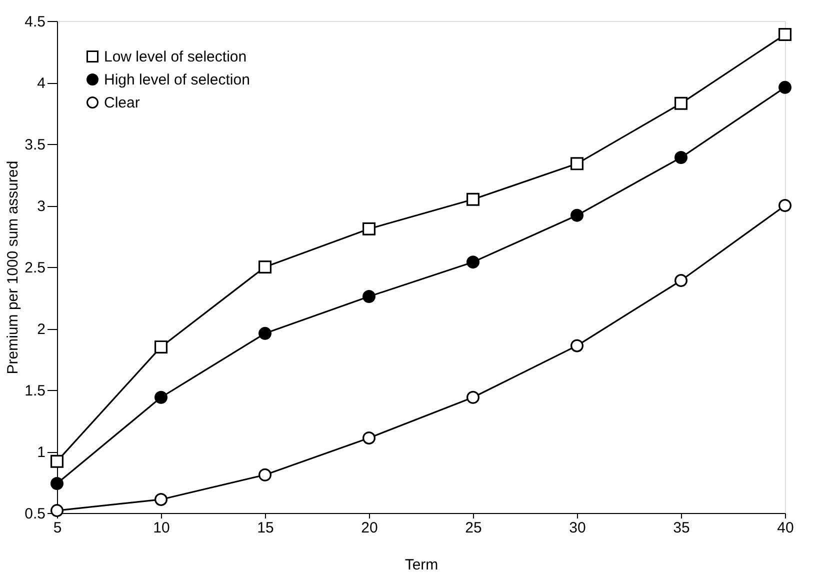 The width and height of the screenshot is (829, 581). Describe the element at coordinates (785, 528) in the screenshot. I see `x-tick-label: 40` at that location.